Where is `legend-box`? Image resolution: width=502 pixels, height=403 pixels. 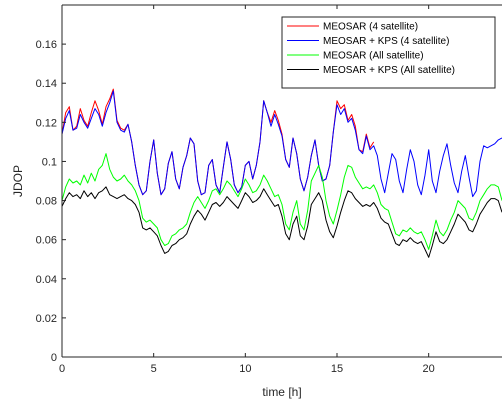
legend-box is located at coordinates (388, 52).